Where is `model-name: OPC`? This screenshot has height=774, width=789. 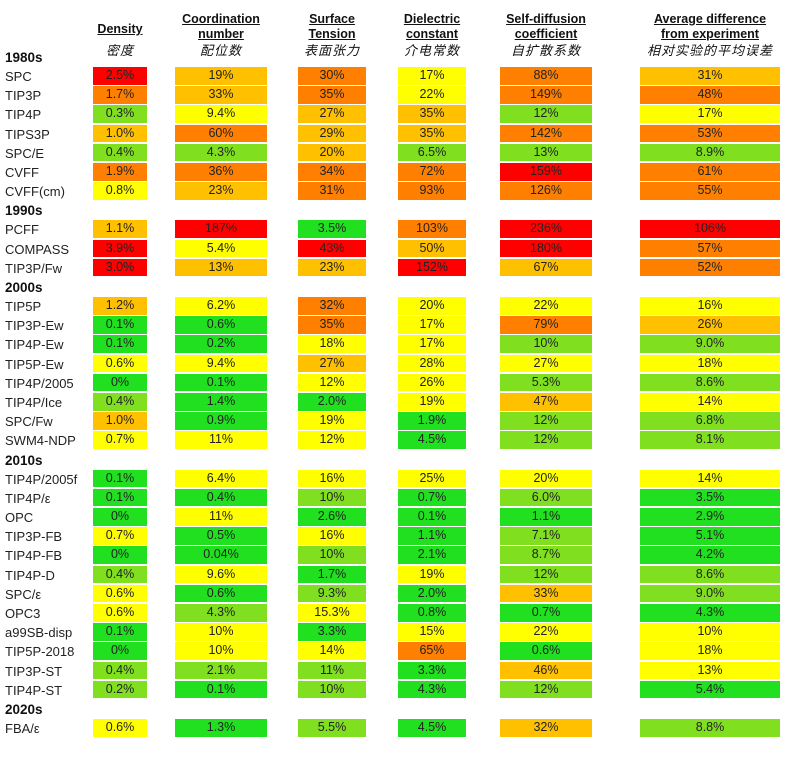 model-name: OPC is located at coordinates (19, 517).